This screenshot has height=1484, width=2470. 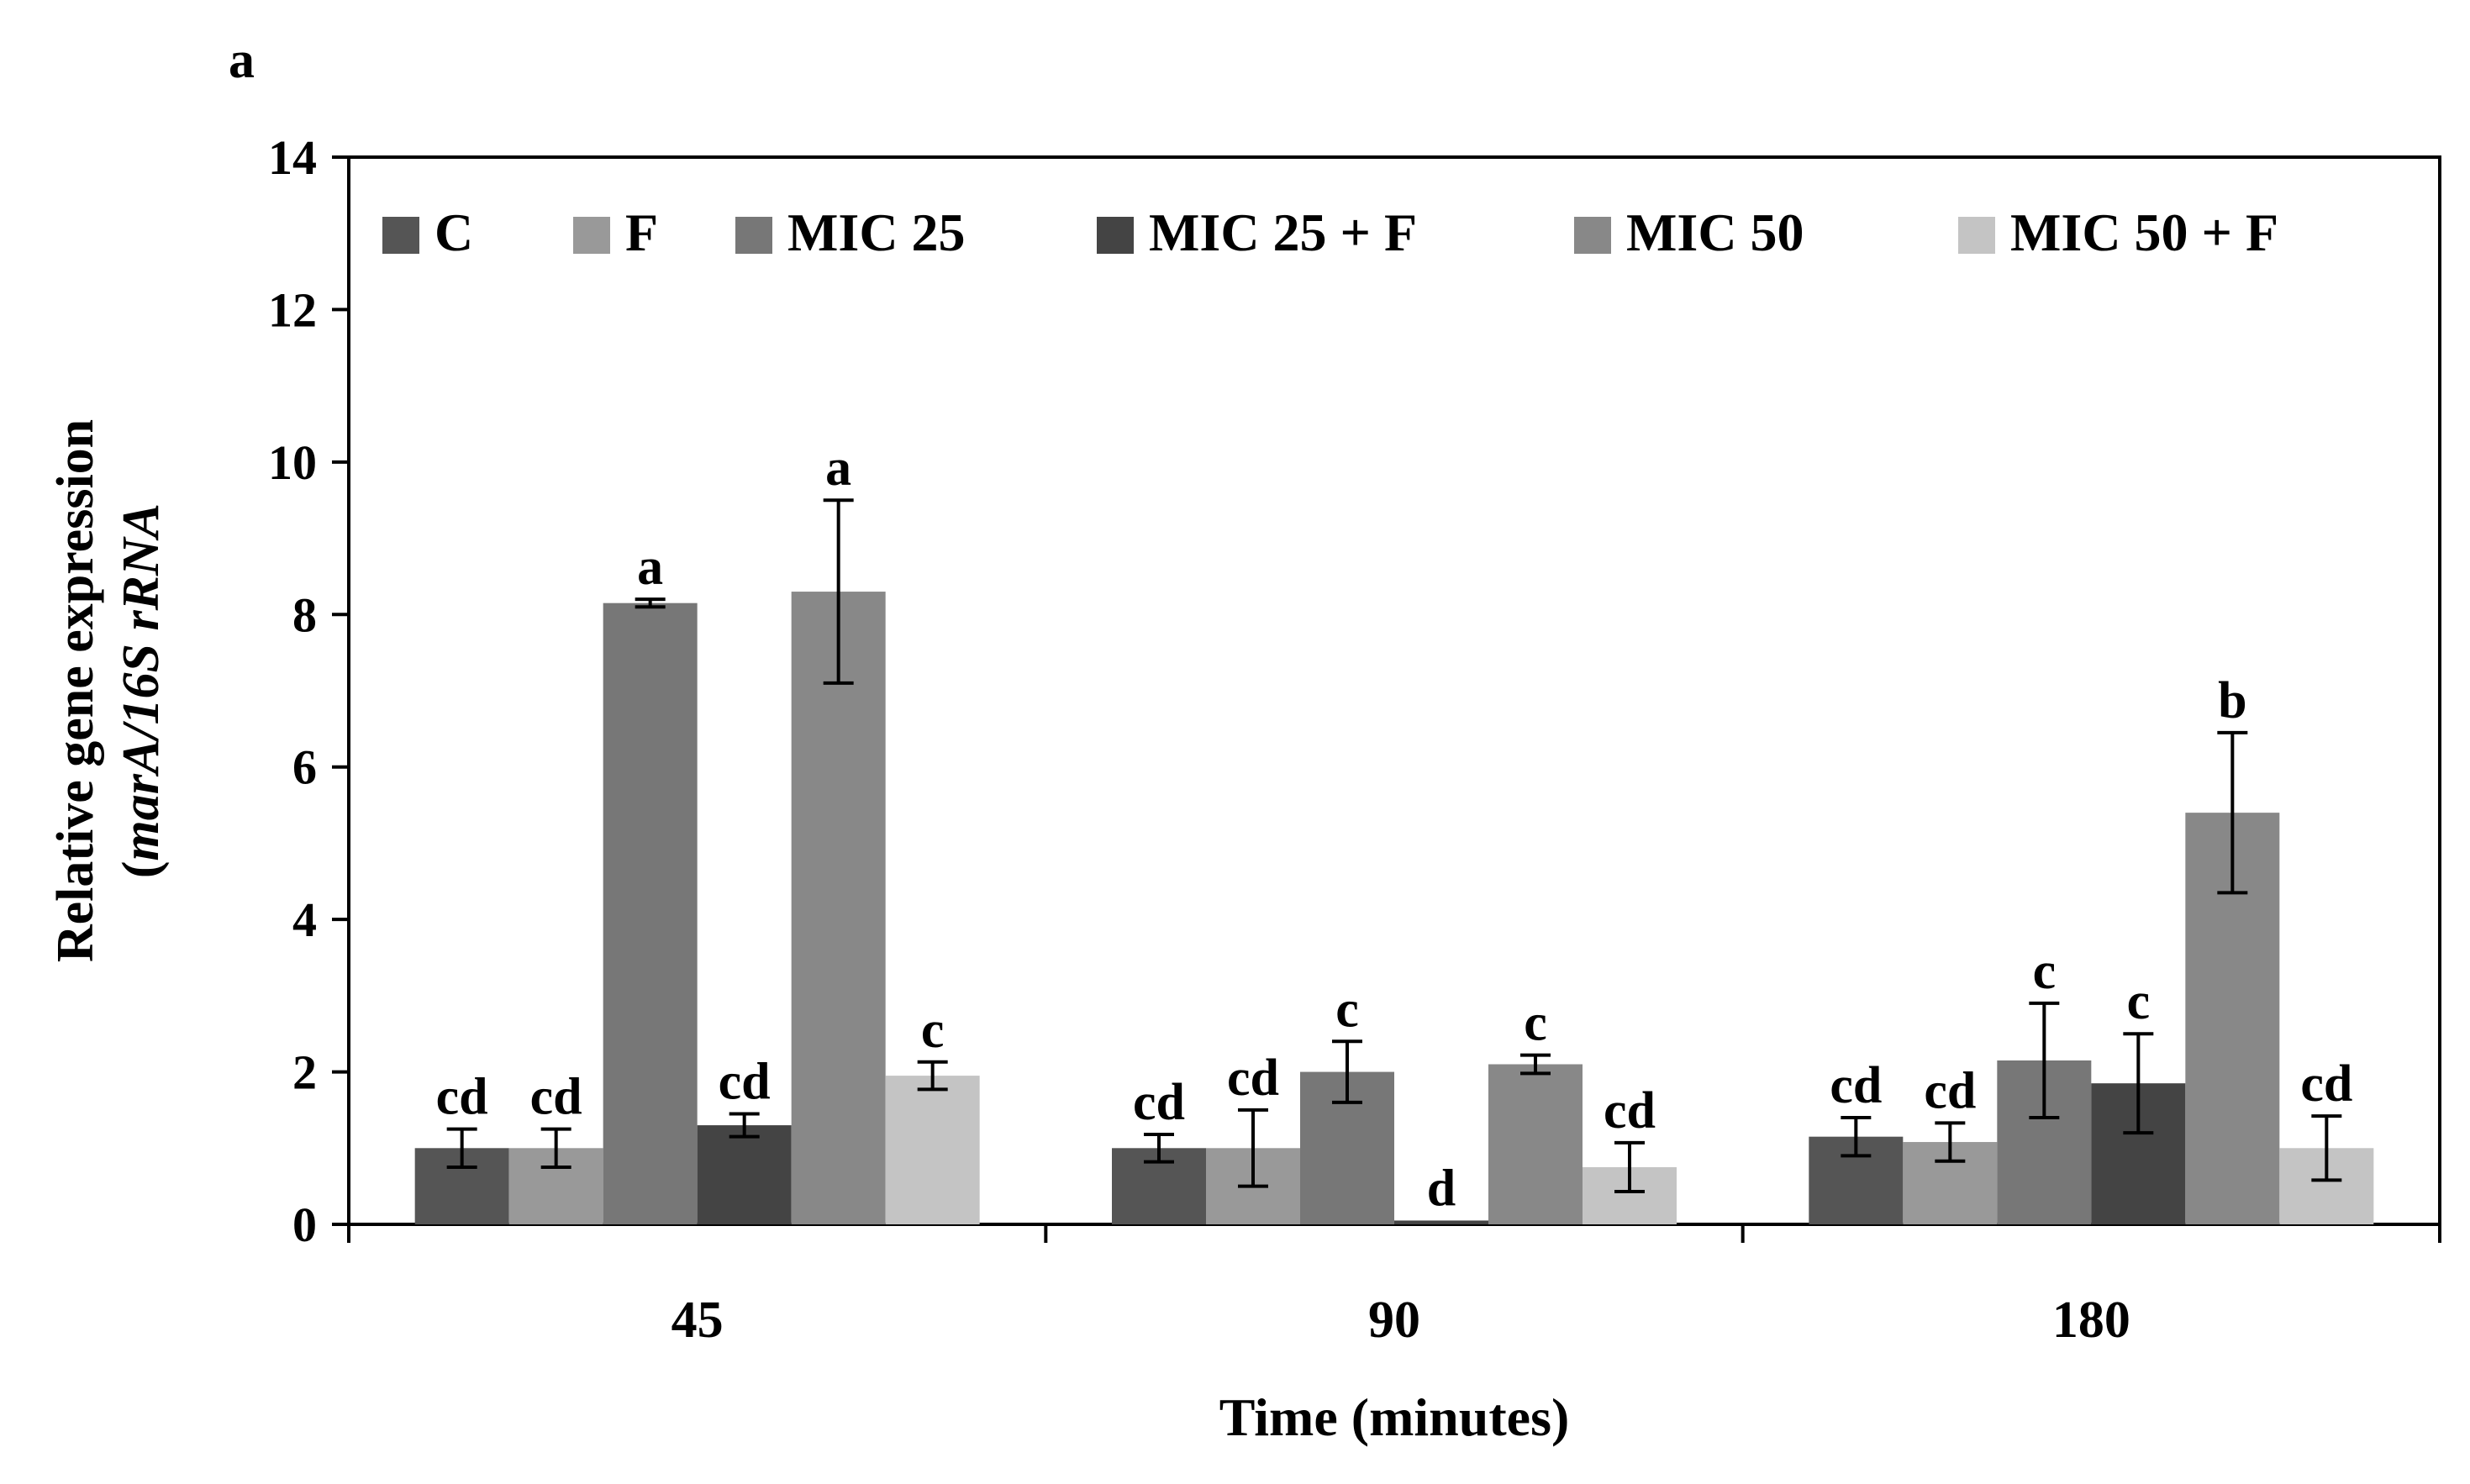 What do you see at coordinates (305, 1224) in the screenshot?
I see `y-tick-label: 0` at bounding box center [305, 1224].